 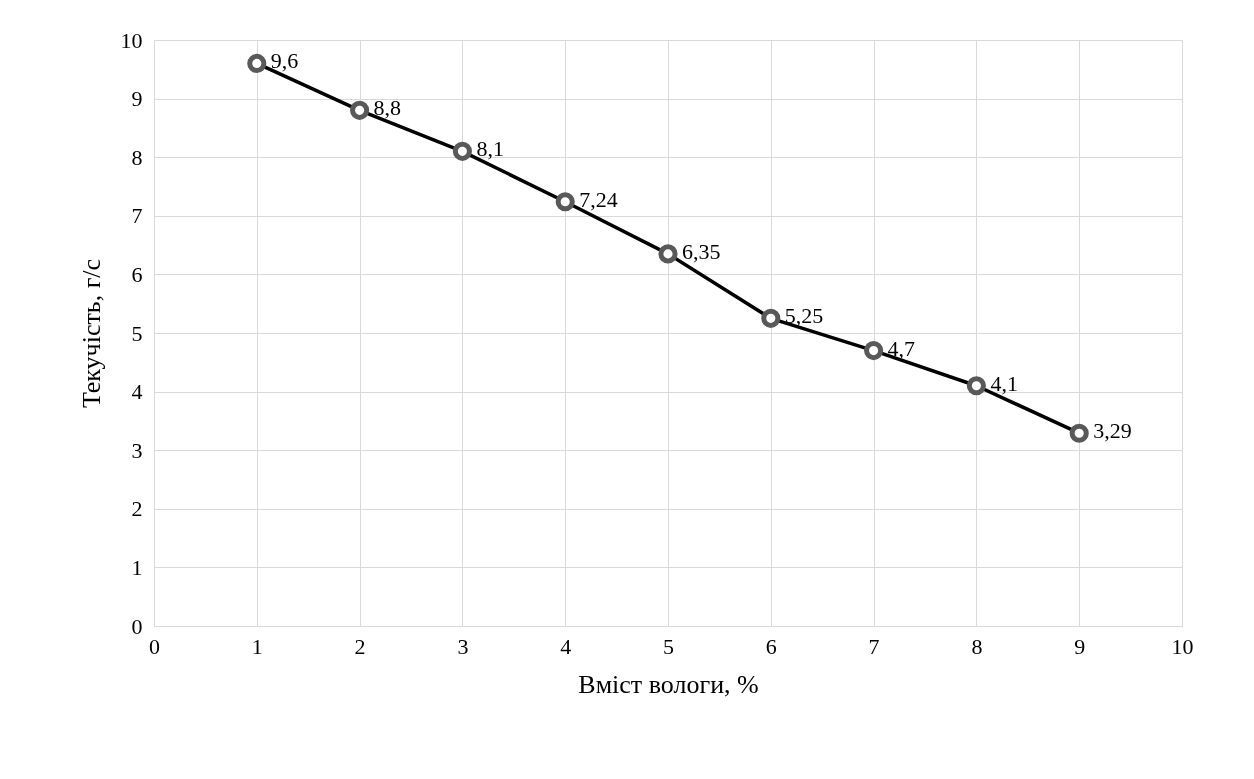 What do you see at coordinates (137, 274) in the screenshot?
I see `y-tick-label: 6` at bounding box center [137, 274].